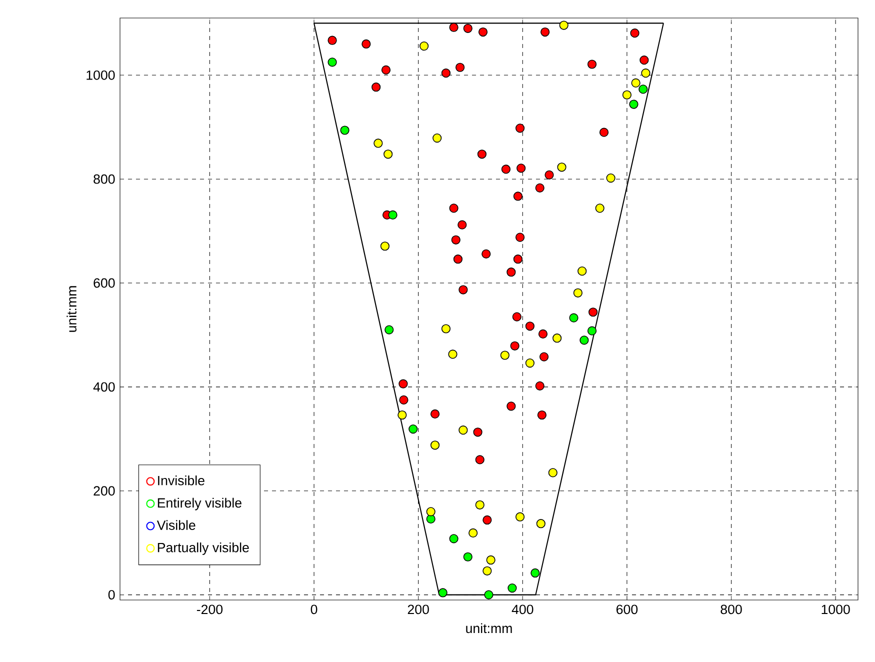 The image size is (875, 662). I want to click on y-tick-label: 200, so click(104, 491).